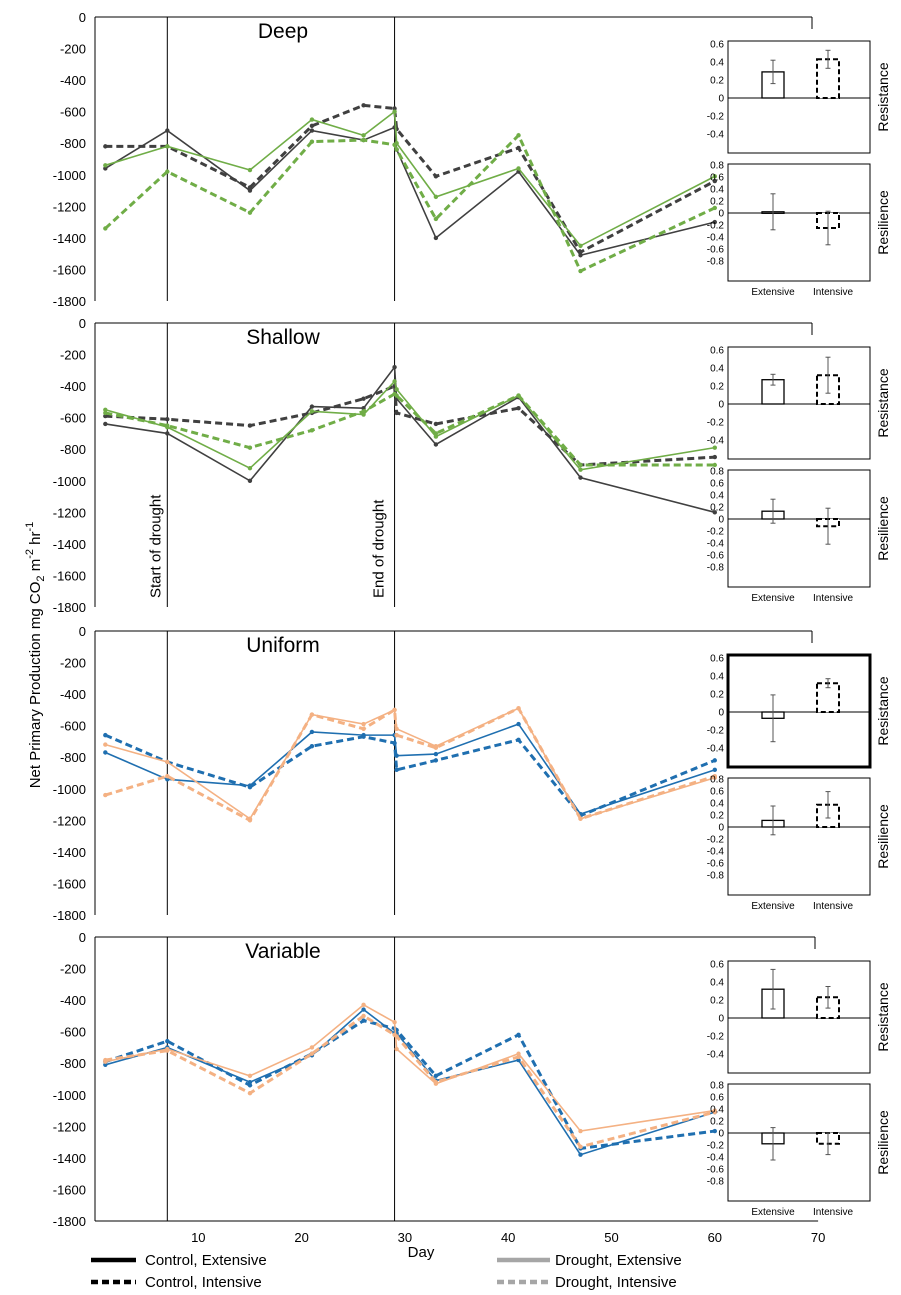 The height and width of the screenshot is (1295, 901). What do you see at coordinates (716, 1182) in the screenshot?
I see `inset-tick-label: -0.8` at bounding box center [716, 1182].